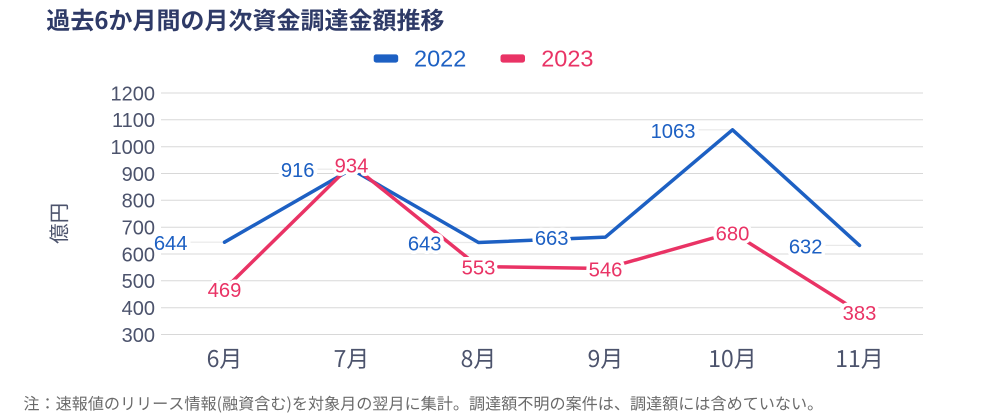  I want to click on svg-text: 800, so click(138, 202).